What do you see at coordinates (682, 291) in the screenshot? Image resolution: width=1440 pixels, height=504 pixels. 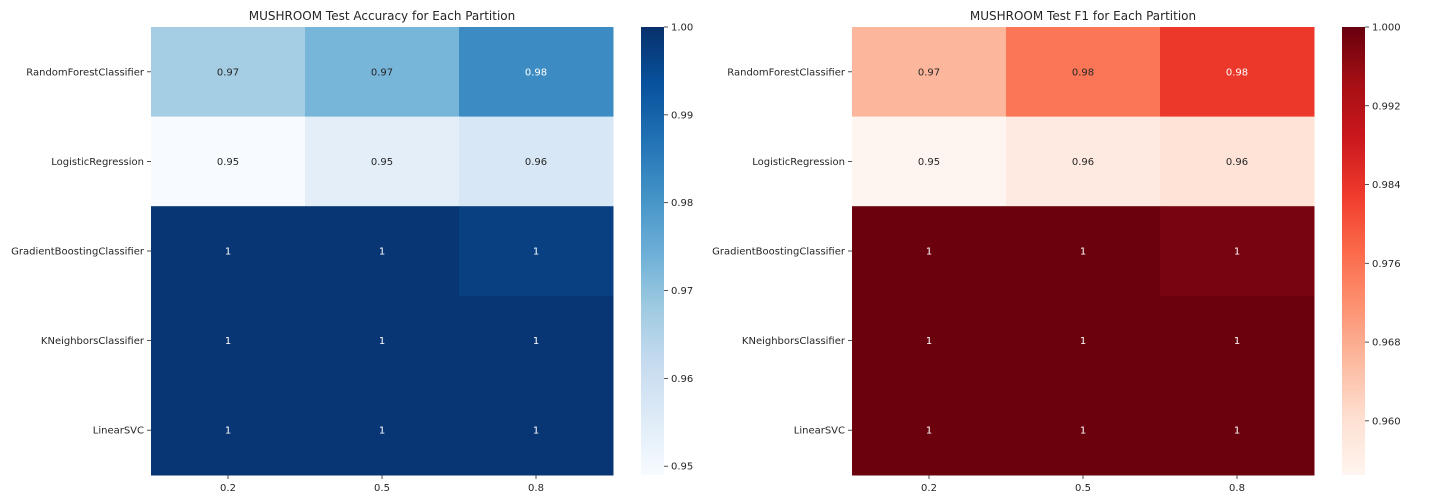 I see `colorbar-tick-label: 0.97` at bounding box center [682, 291].